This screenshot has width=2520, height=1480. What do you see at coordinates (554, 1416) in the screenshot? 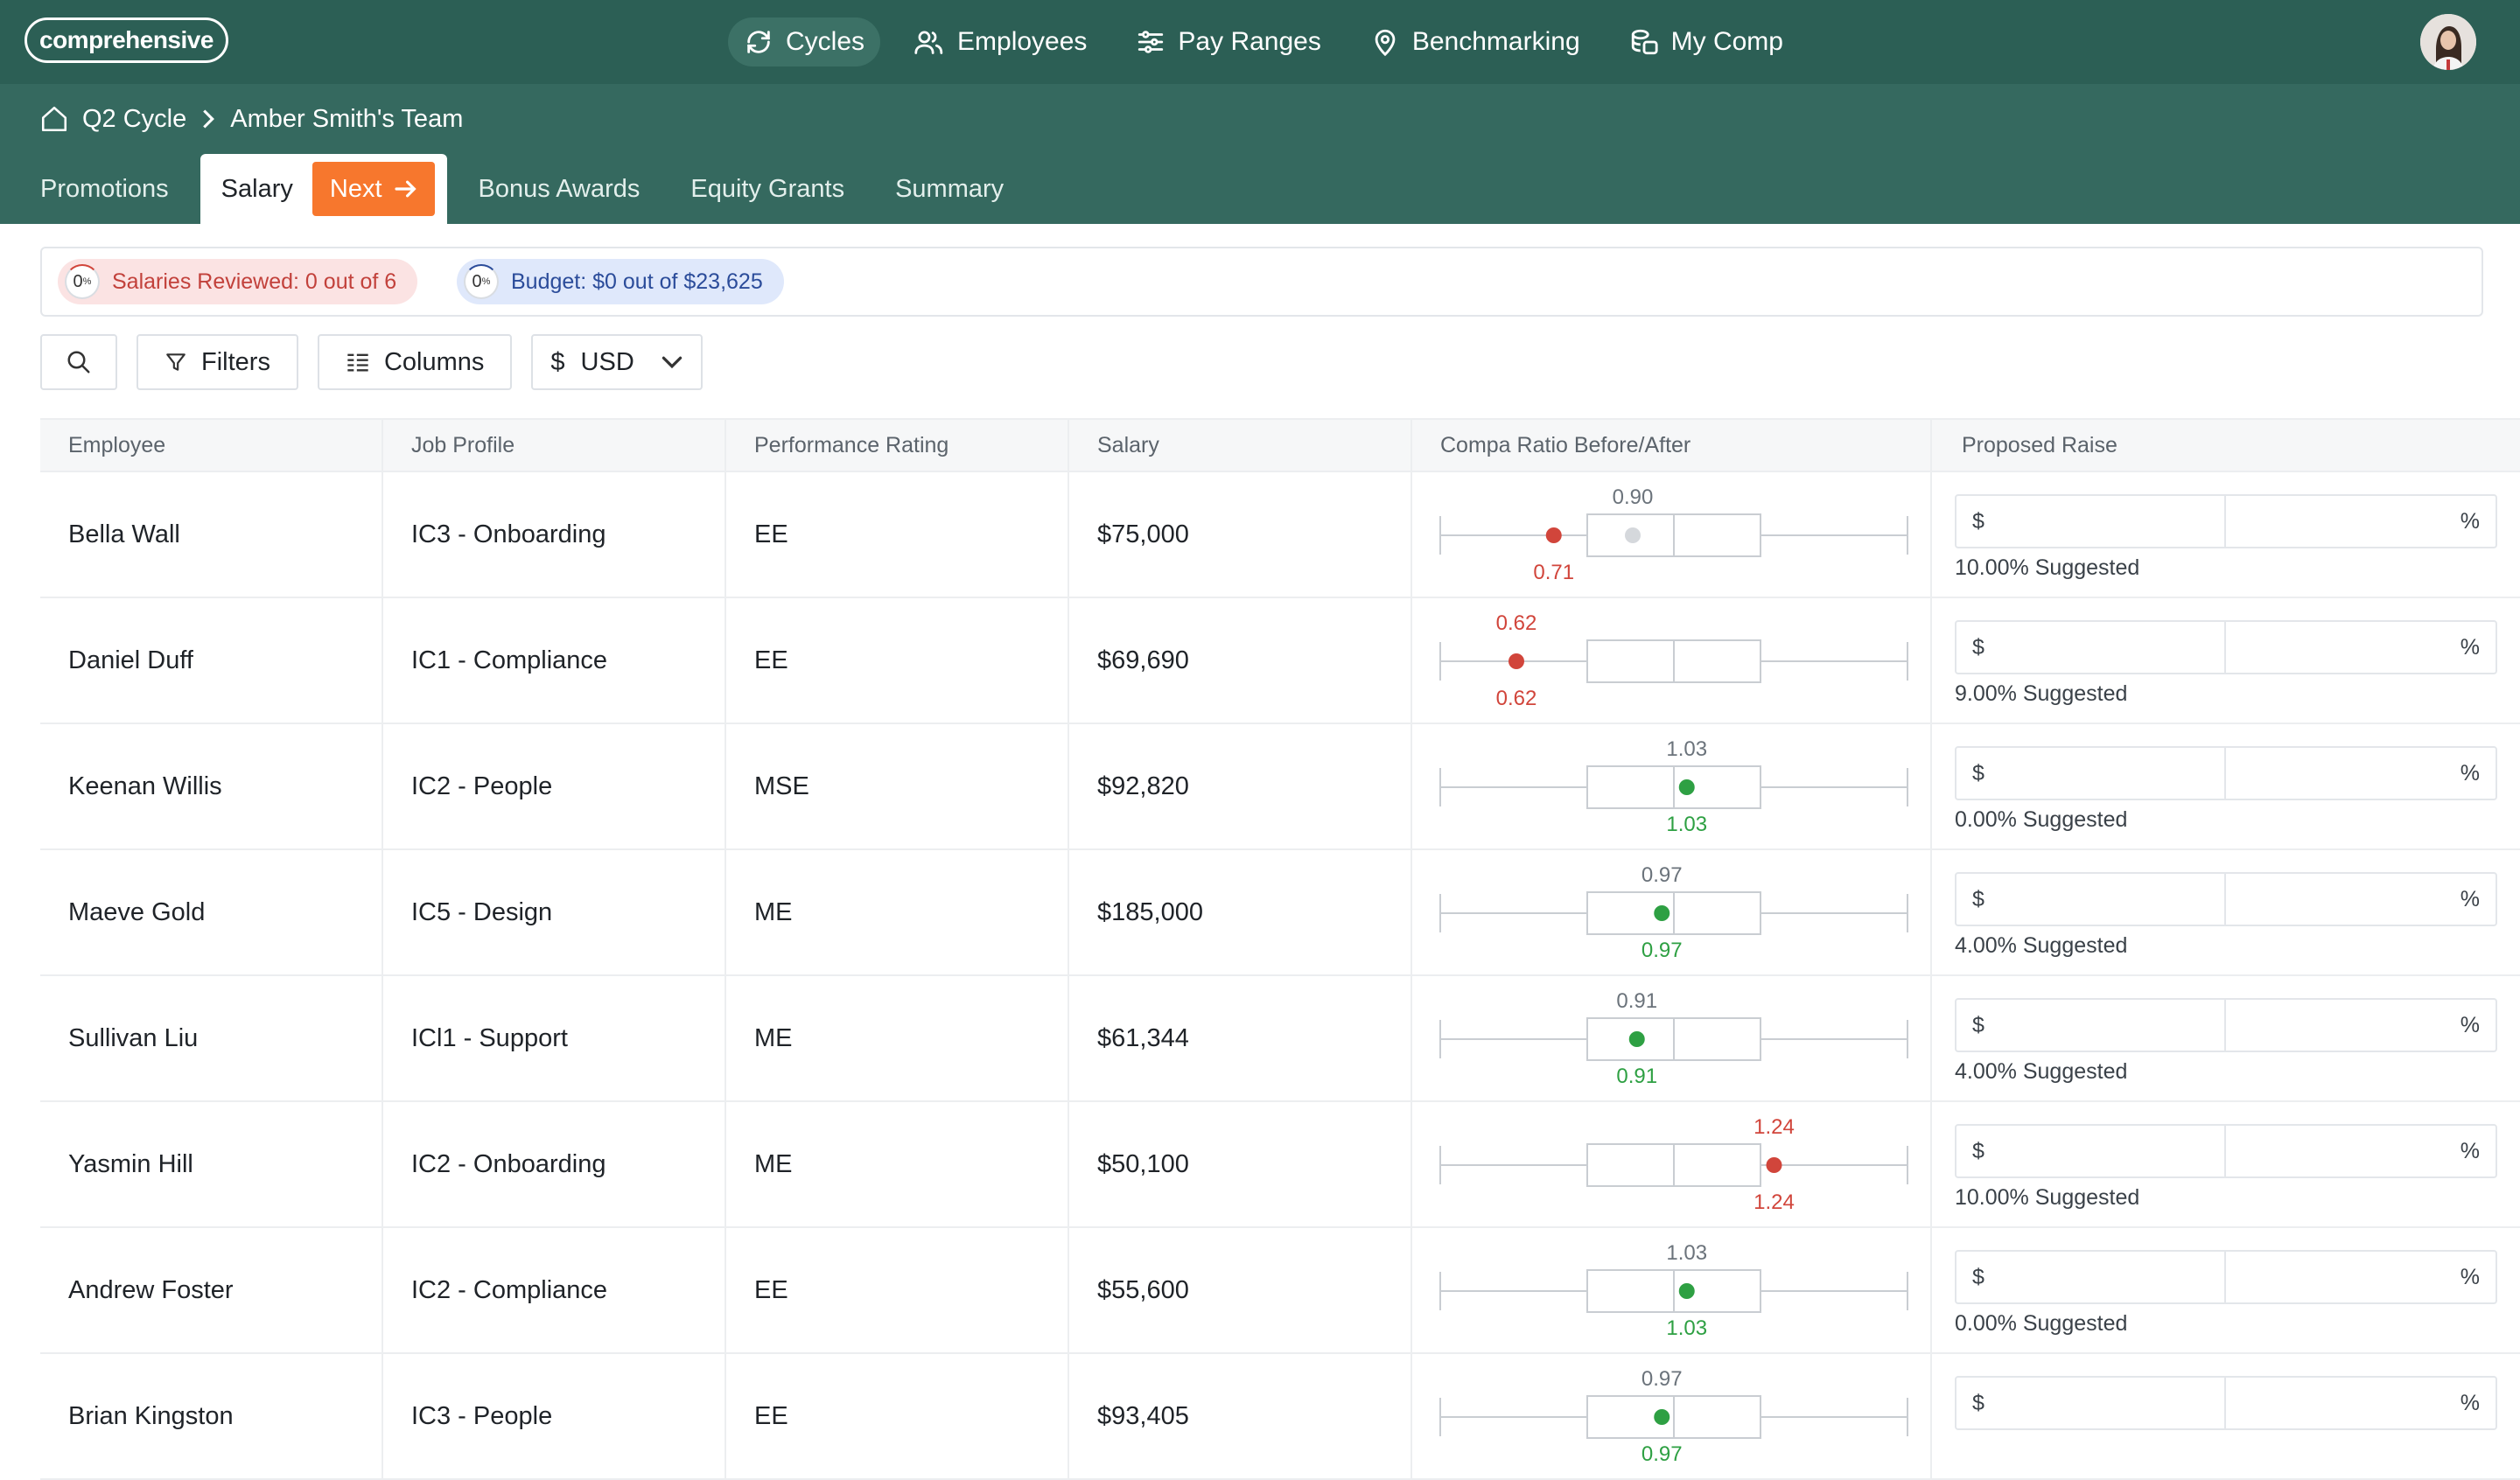
I see `job-profile: IC3 - People` at bounding box center [554, 1416].